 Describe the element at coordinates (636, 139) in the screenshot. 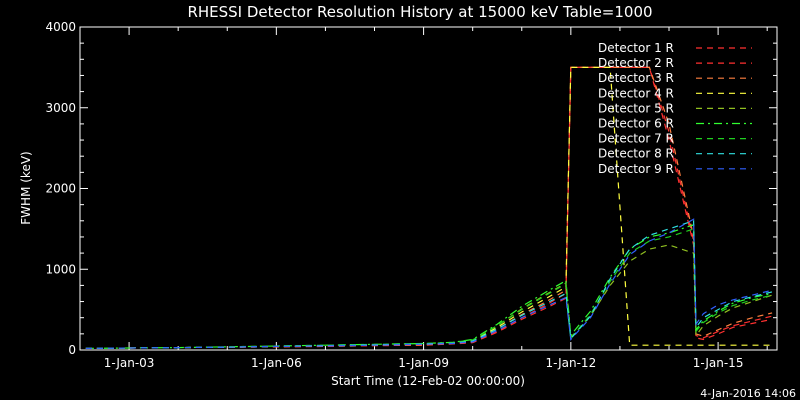

I see `legend-label-detector-7: Detector 7 R` at that location.